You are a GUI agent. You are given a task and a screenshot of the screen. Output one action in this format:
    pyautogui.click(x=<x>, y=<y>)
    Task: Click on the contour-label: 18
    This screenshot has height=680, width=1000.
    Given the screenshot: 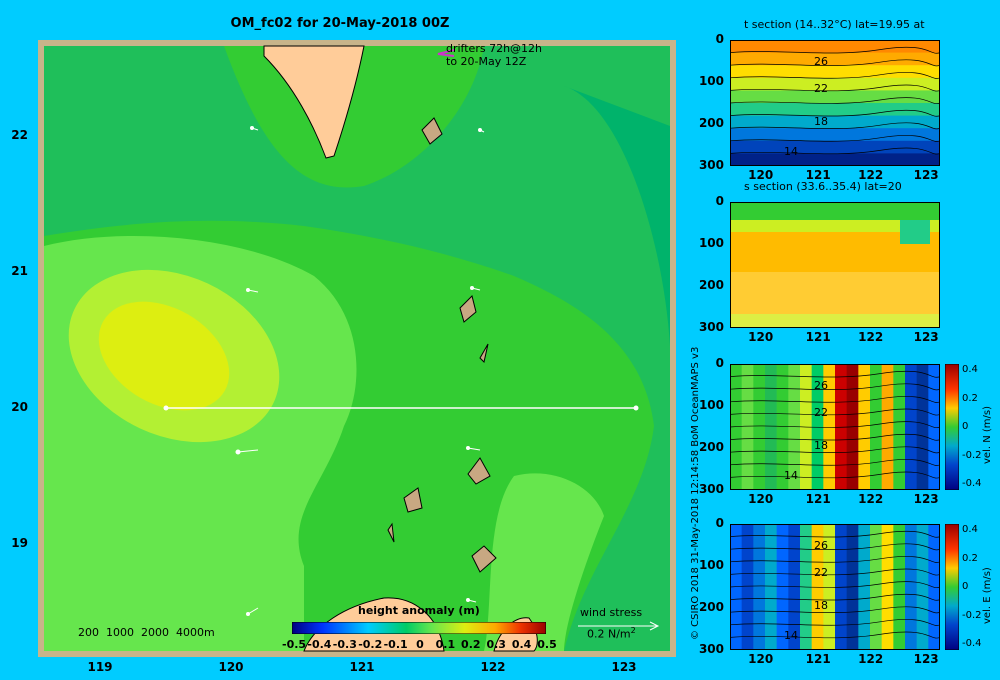 What is the action you would take?
    pyautogui.click(x=821, y=122)
    